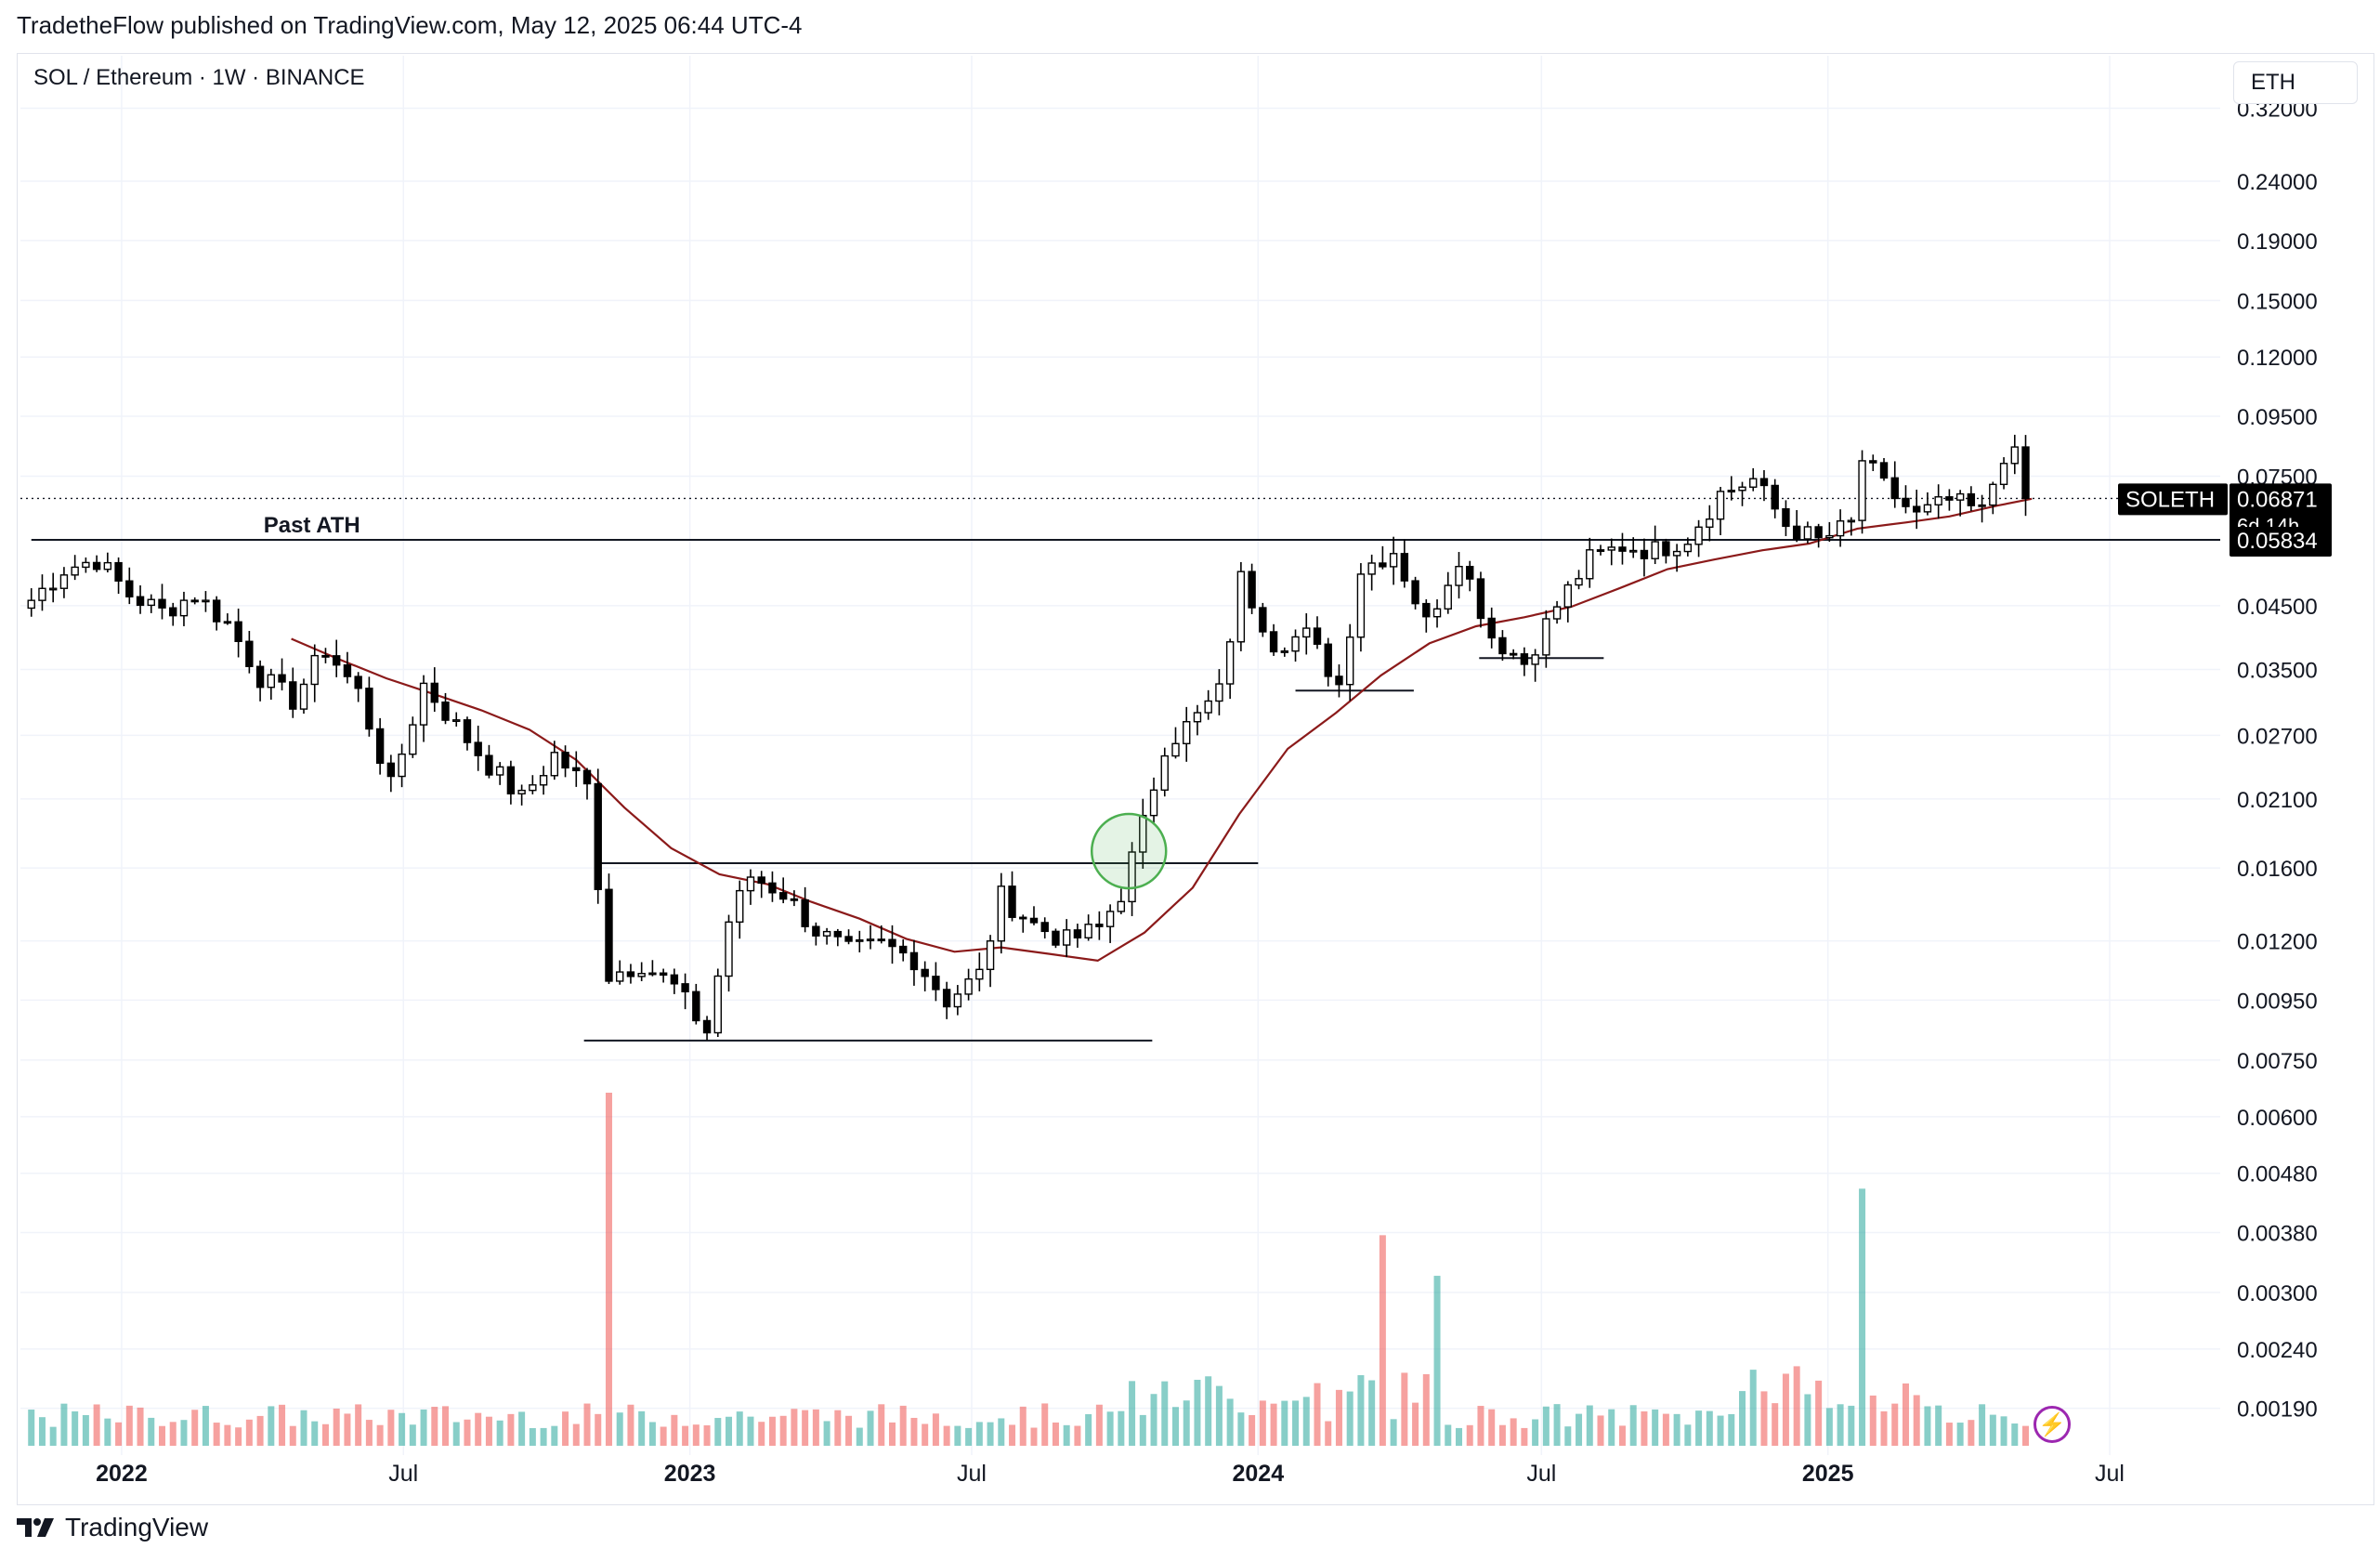  What do you see at coordinates (2277, 942) in the screenshot?
I see `y-tick-label: 0.01200` at bounding box center [2277, 942].